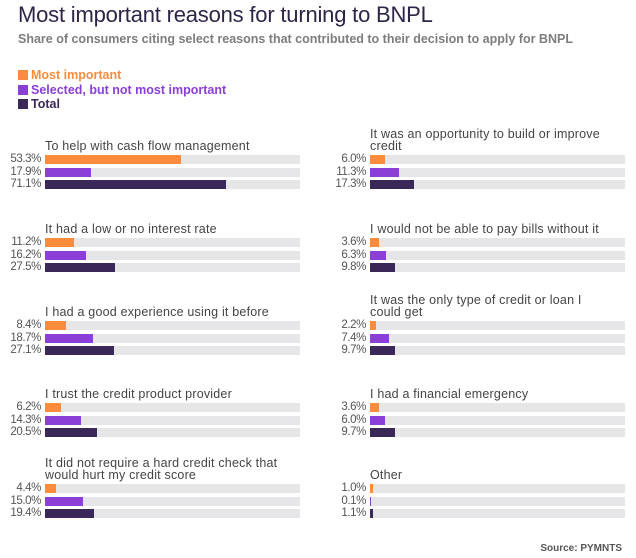 Image resolution: width=636 pixels, height=558 pixels. Describe the element at coordinates (26, 242) in the screenshot. I see `value-label: 11.2%` at that location.